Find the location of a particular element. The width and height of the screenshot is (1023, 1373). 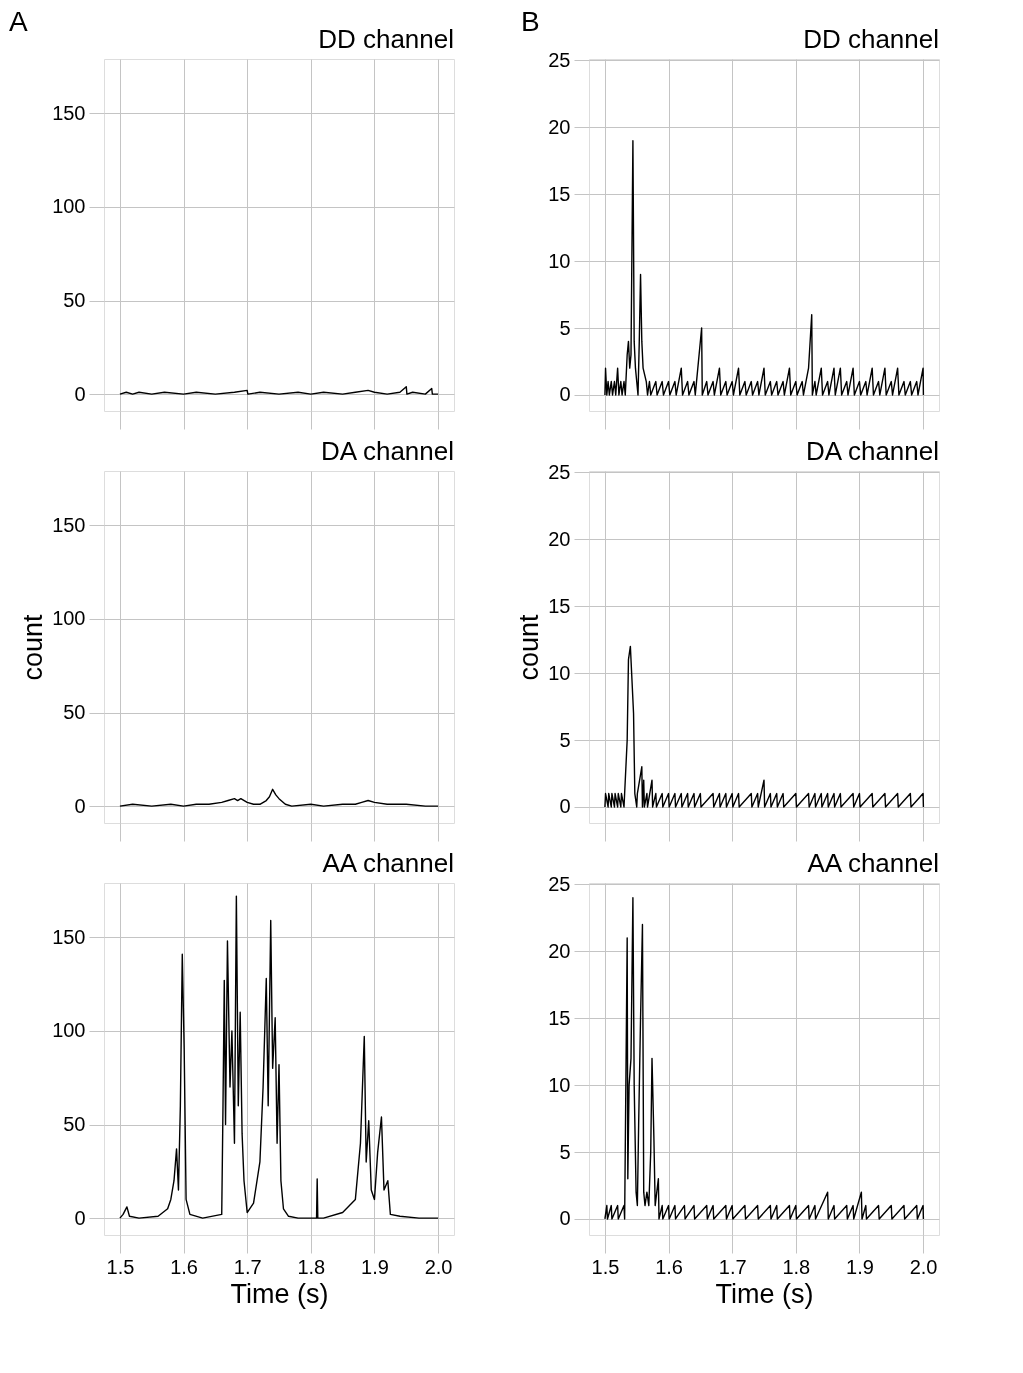

text: A is located at coordinates (18, 21).